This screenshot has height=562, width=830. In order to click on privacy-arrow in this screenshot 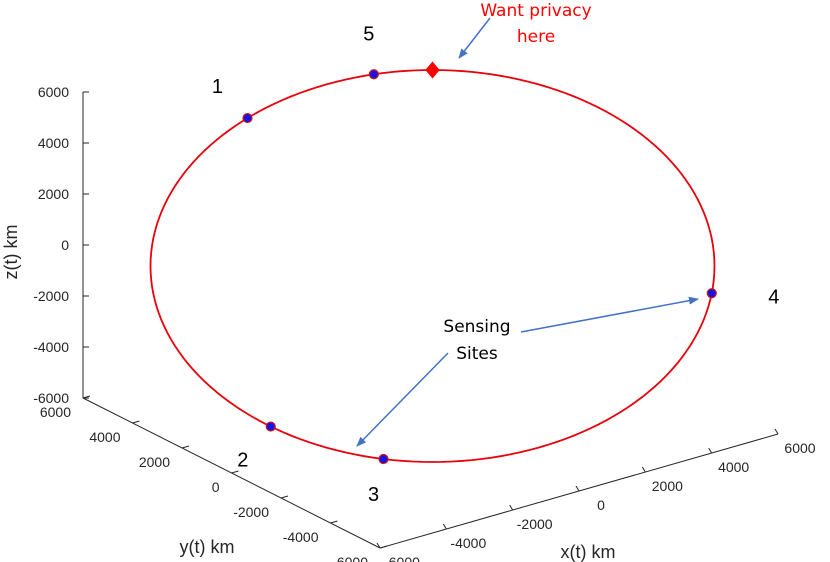, I will do `click(474, 38)`.